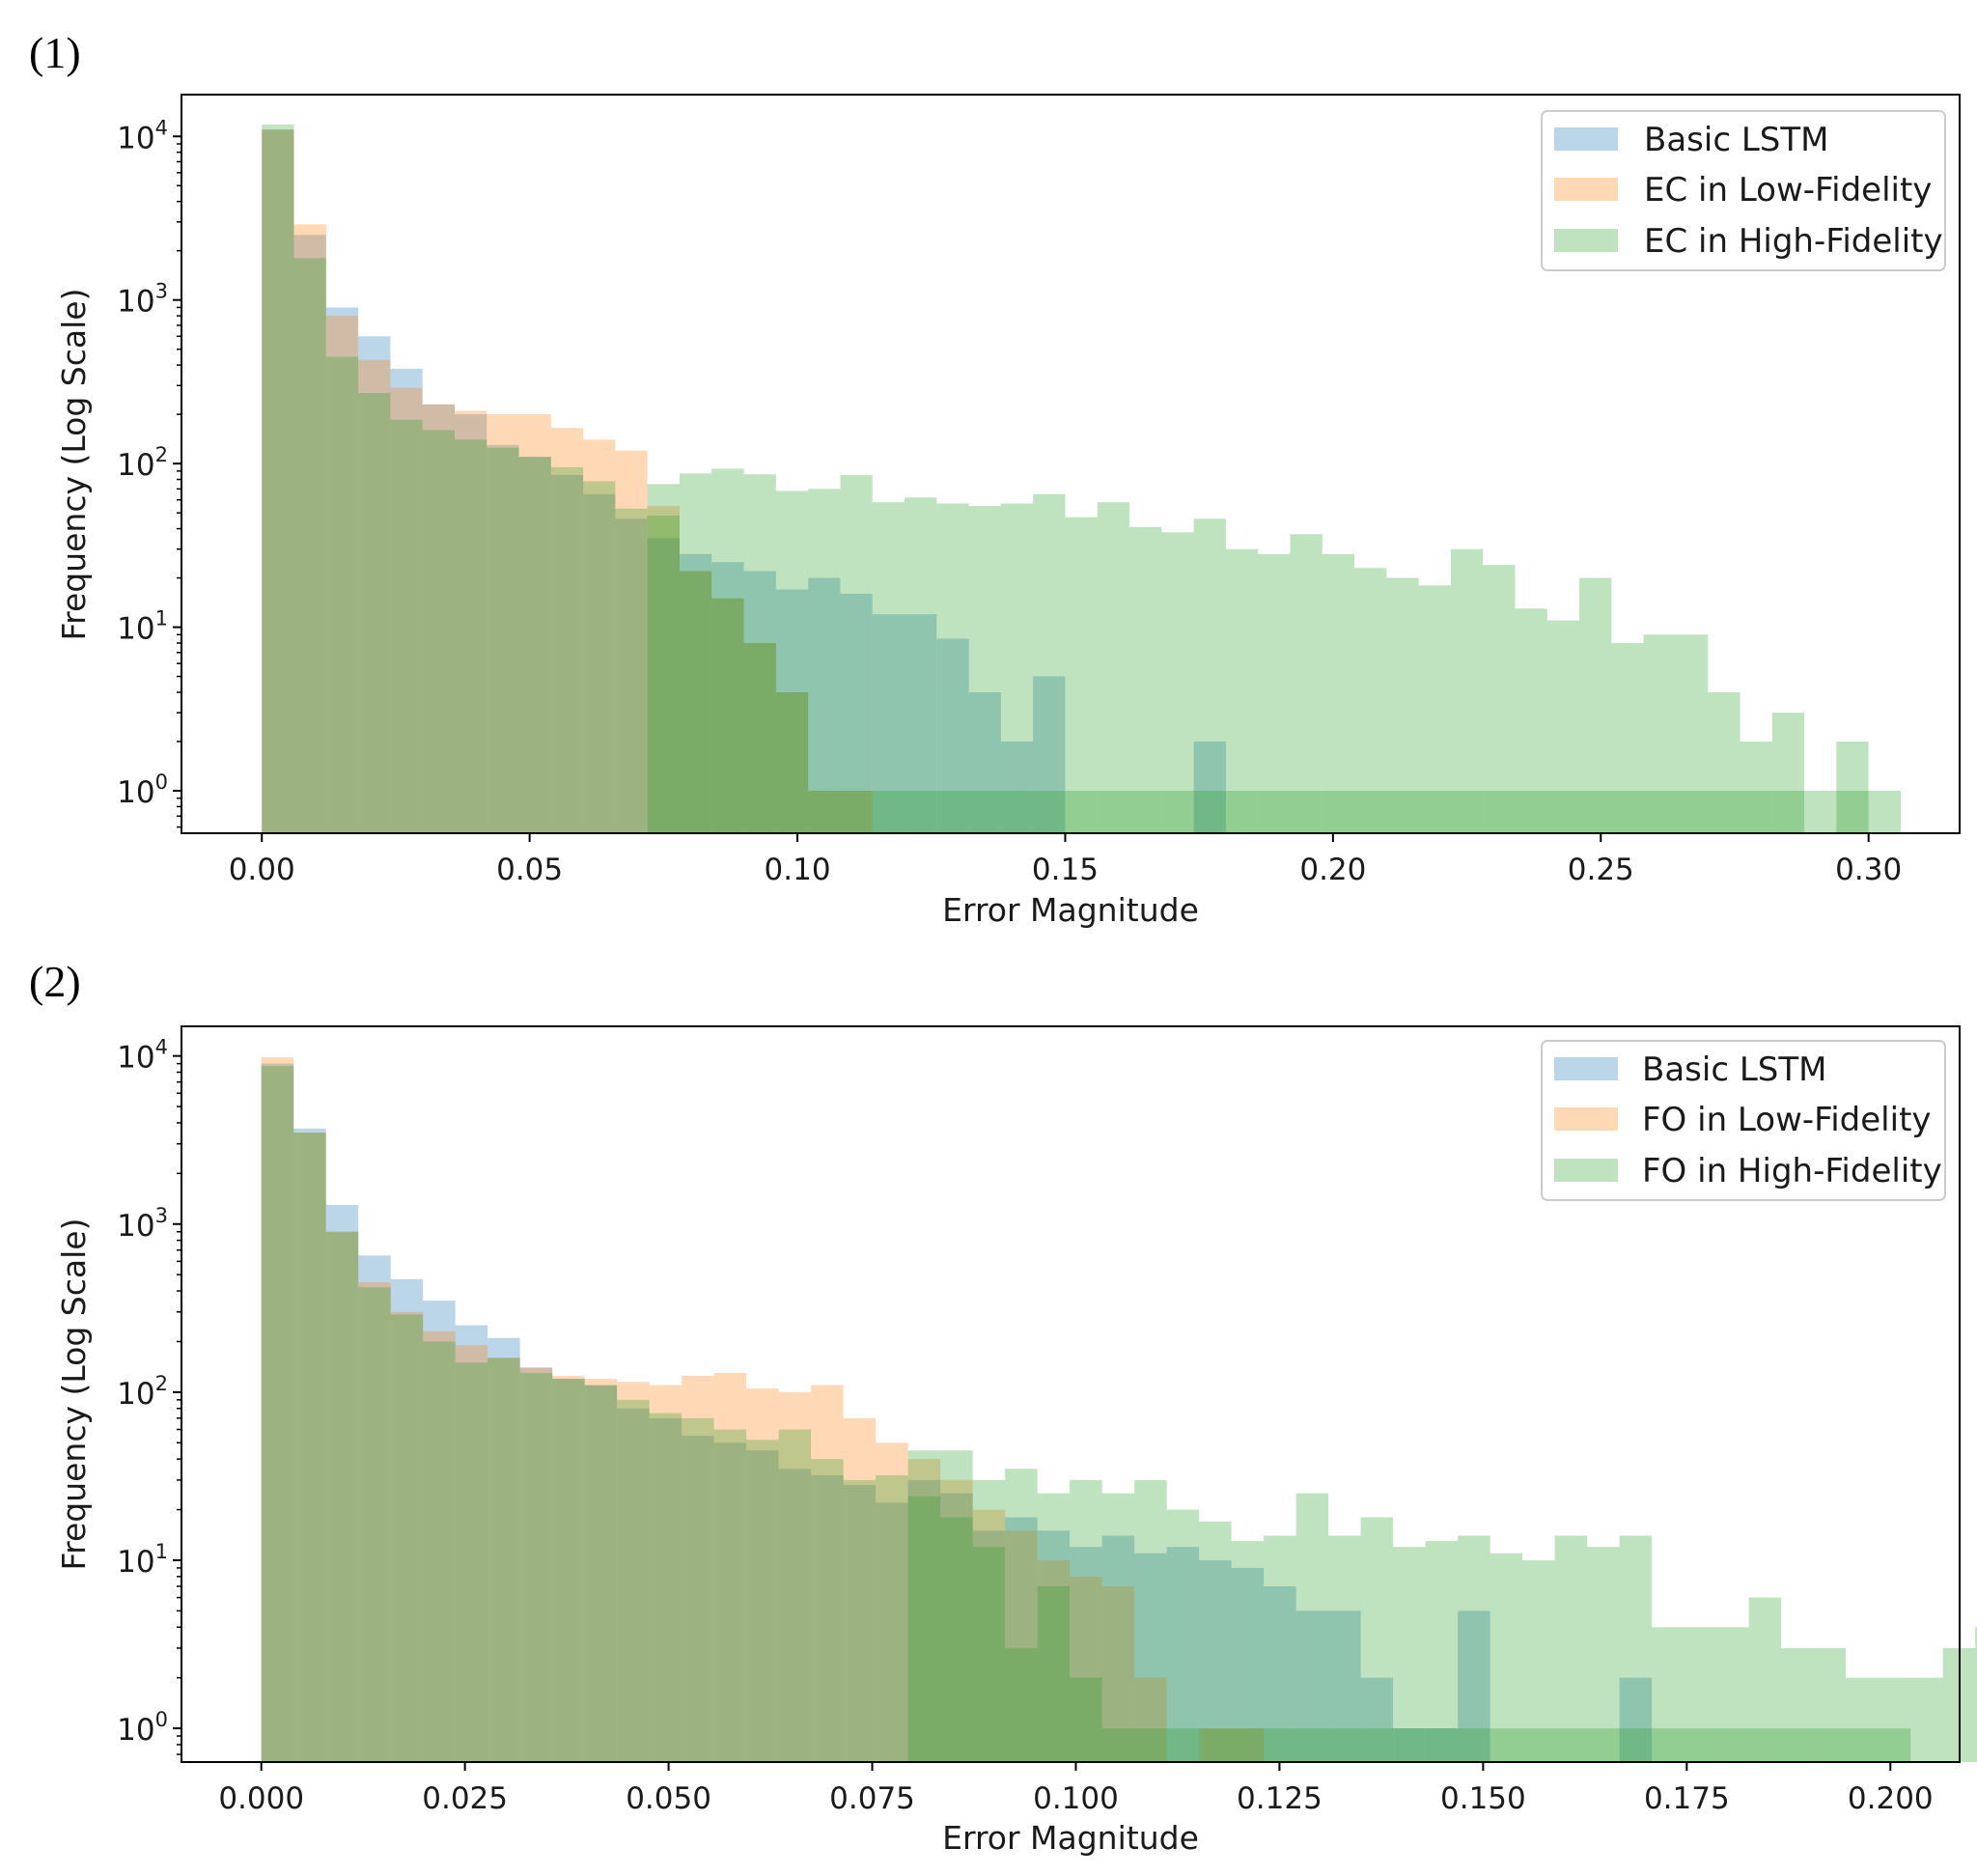  Describe the element at coordinates (142, 1728) in the screenshot. I see `y-tick-label: 10⁰` at that location.